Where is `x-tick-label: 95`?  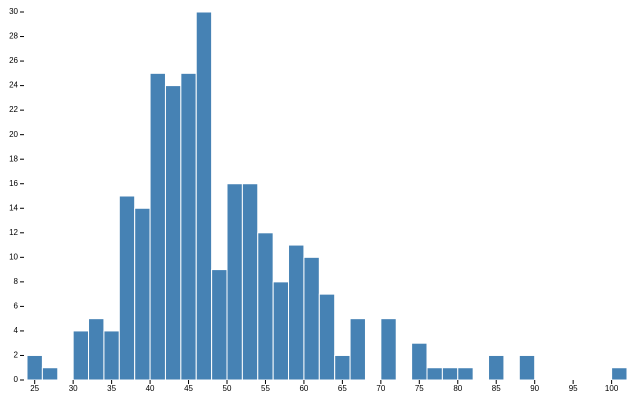
x-tick-label: 95 is located at coordinates (573, 388).